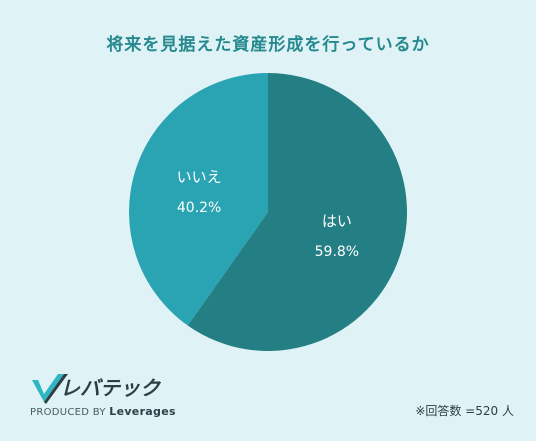  What do you see at coordinates (337, 221) in the screenshot?
I see `pie-slice-label-0: はい` at bounding box center [337, 221].